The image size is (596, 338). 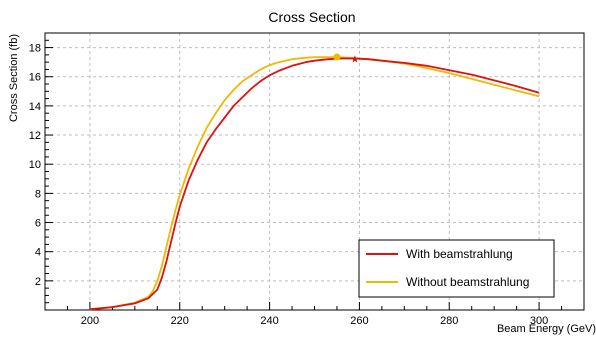 I want to click on x-tick-label: 240, so click(x=269, y=321).